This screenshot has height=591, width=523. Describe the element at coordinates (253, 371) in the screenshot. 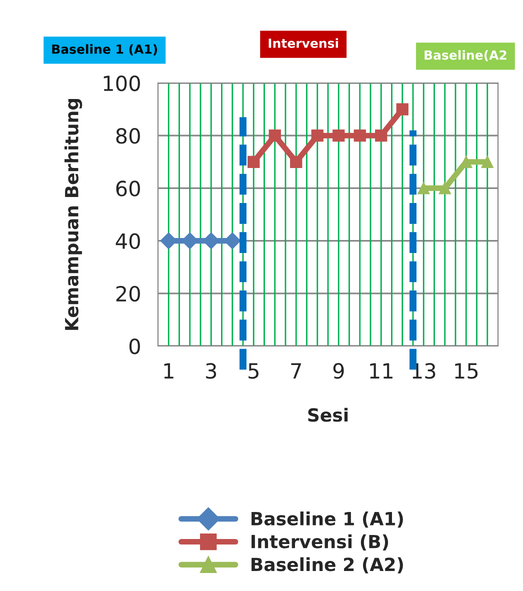

I see `x-tick-label: 5` at that location.